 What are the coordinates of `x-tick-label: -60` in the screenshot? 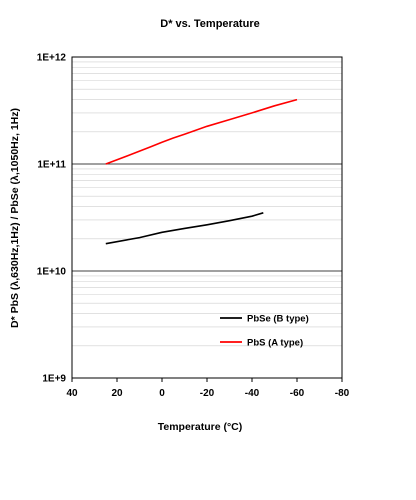 It's located at (297, 393).